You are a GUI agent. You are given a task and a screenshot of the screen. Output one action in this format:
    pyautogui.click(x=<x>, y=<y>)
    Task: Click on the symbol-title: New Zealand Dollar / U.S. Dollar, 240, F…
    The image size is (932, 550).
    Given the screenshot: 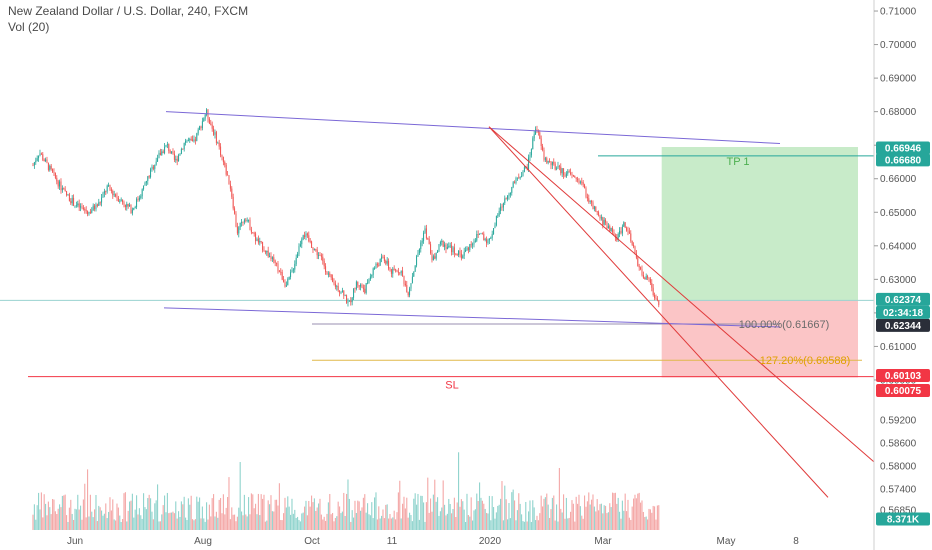 What is the action you would take?
    pyautogui.click(x=128, y=11)
    